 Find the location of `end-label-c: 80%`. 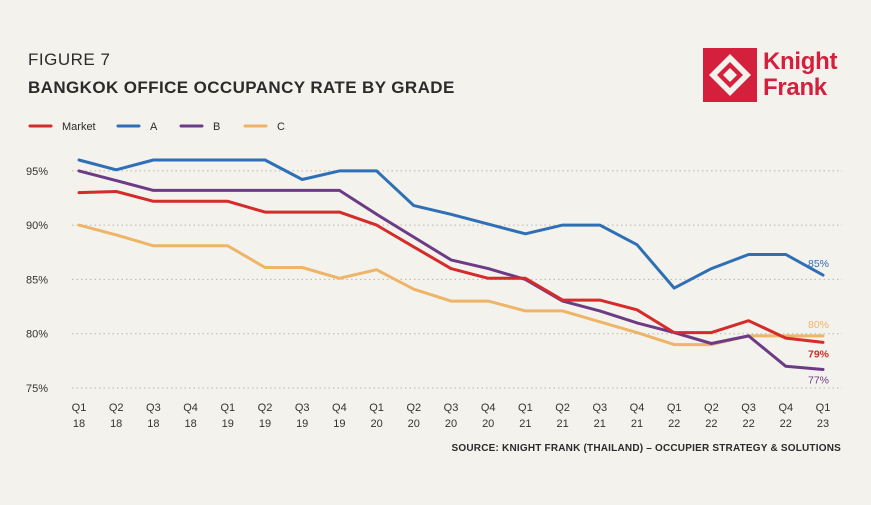

end-label-c: 80% is located at coordinates (818, 325).